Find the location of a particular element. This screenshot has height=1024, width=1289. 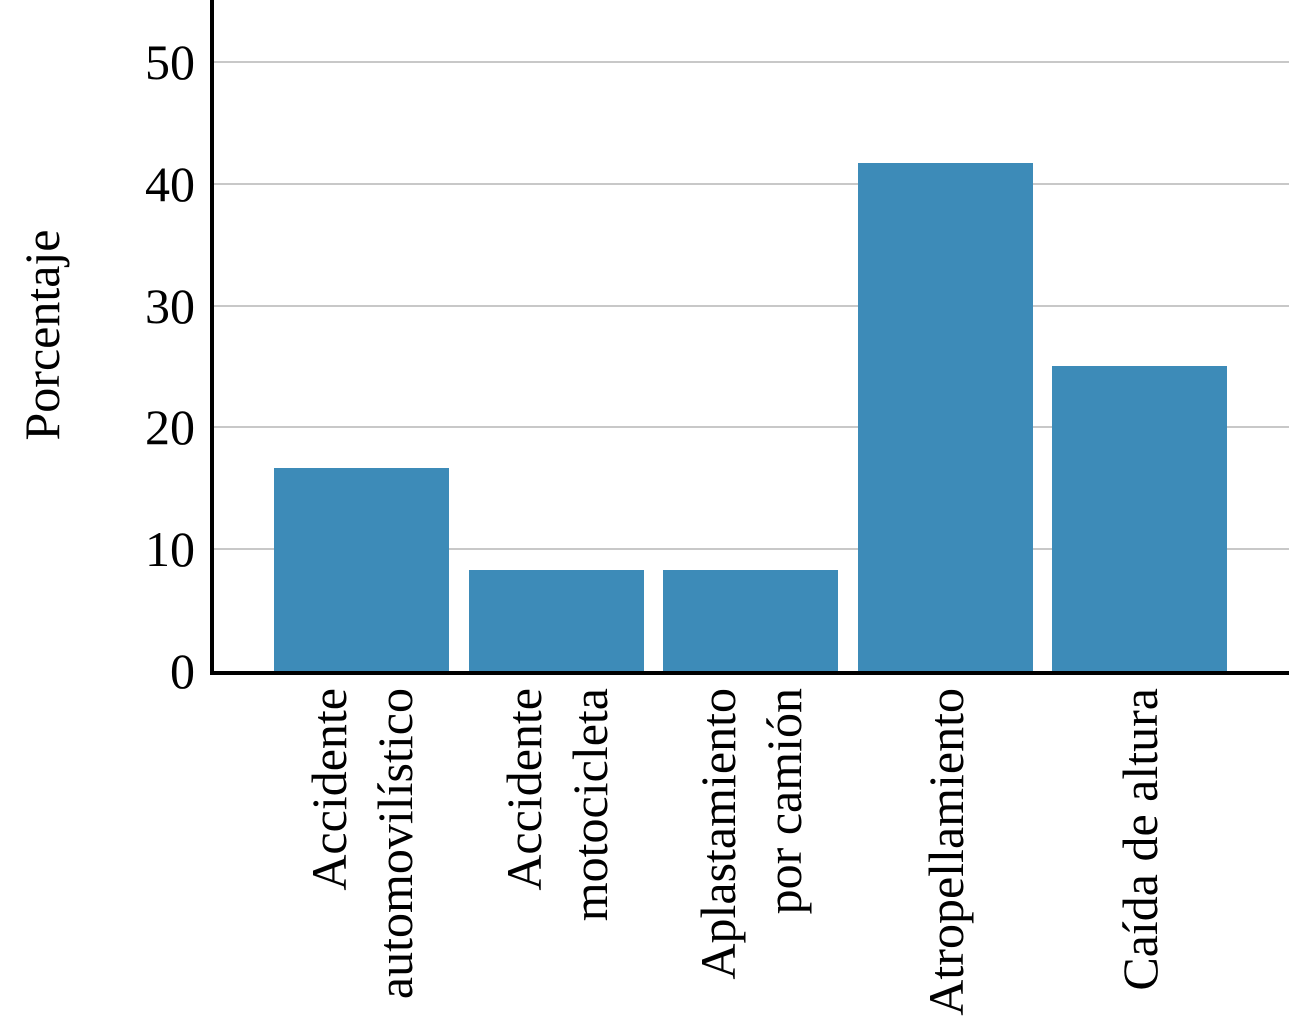

x-axis-line is located at coordinates (749, 673).